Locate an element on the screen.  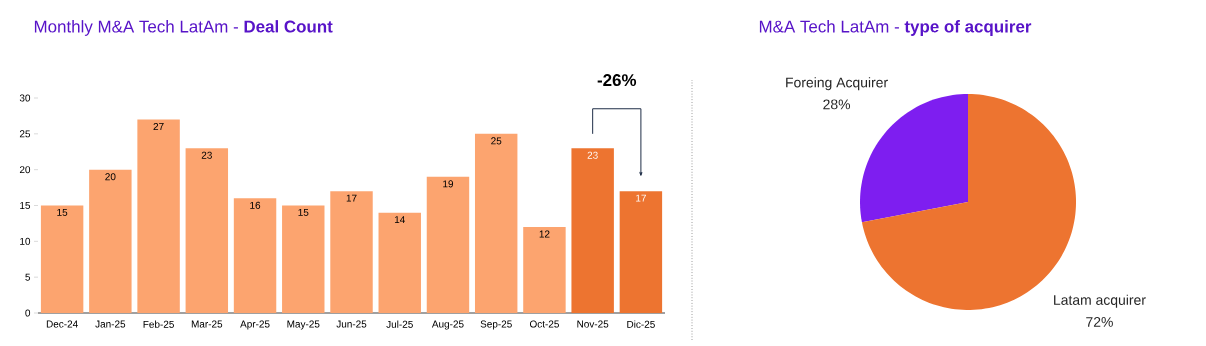
y-tick-label: 20 is located at coordinates (25, 170).